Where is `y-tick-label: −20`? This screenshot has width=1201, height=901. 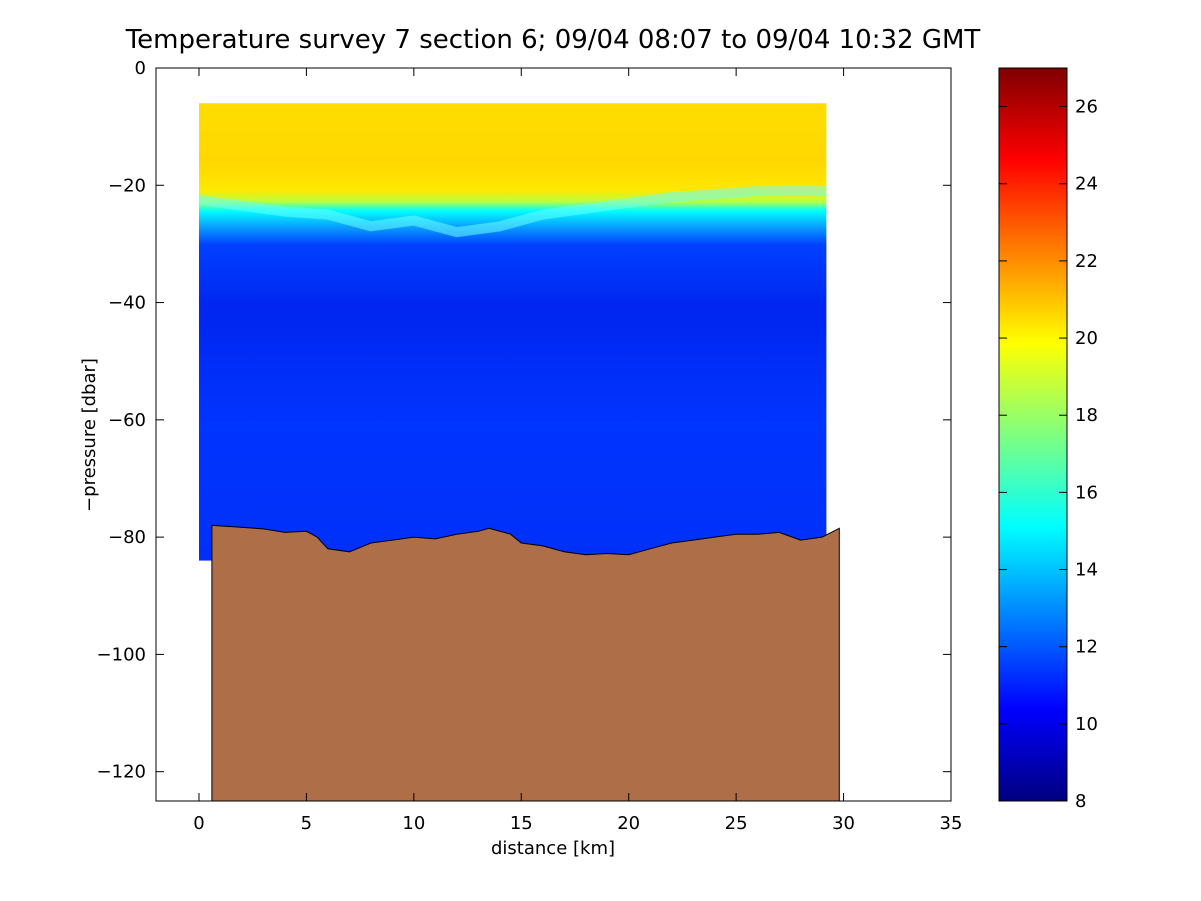 y-tick-label: −20 is located at coordinates (127, 185).